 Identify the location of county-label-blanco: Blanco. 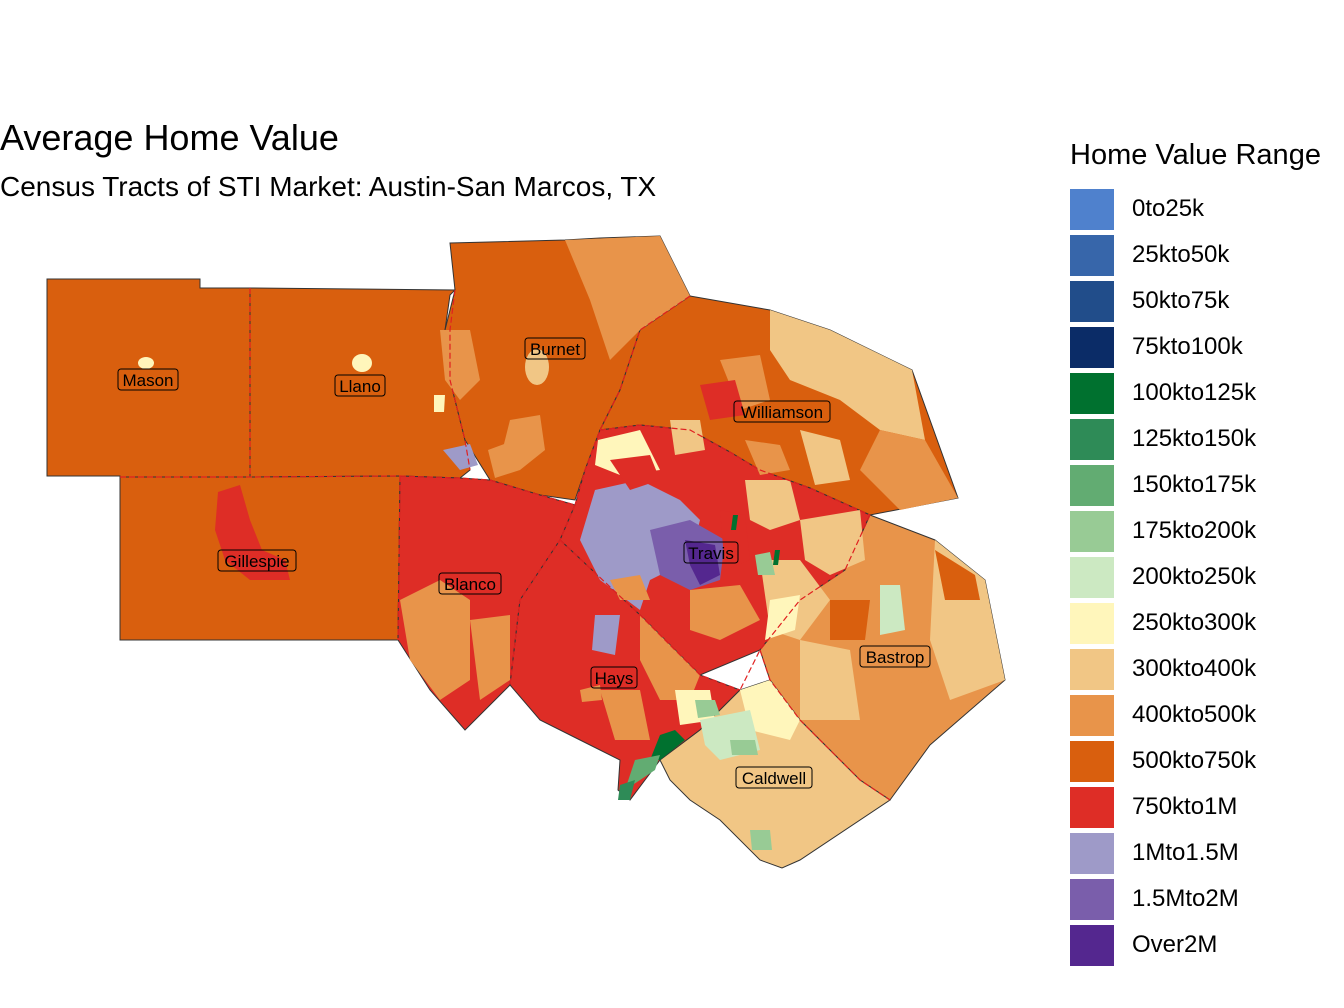
(470, 583).